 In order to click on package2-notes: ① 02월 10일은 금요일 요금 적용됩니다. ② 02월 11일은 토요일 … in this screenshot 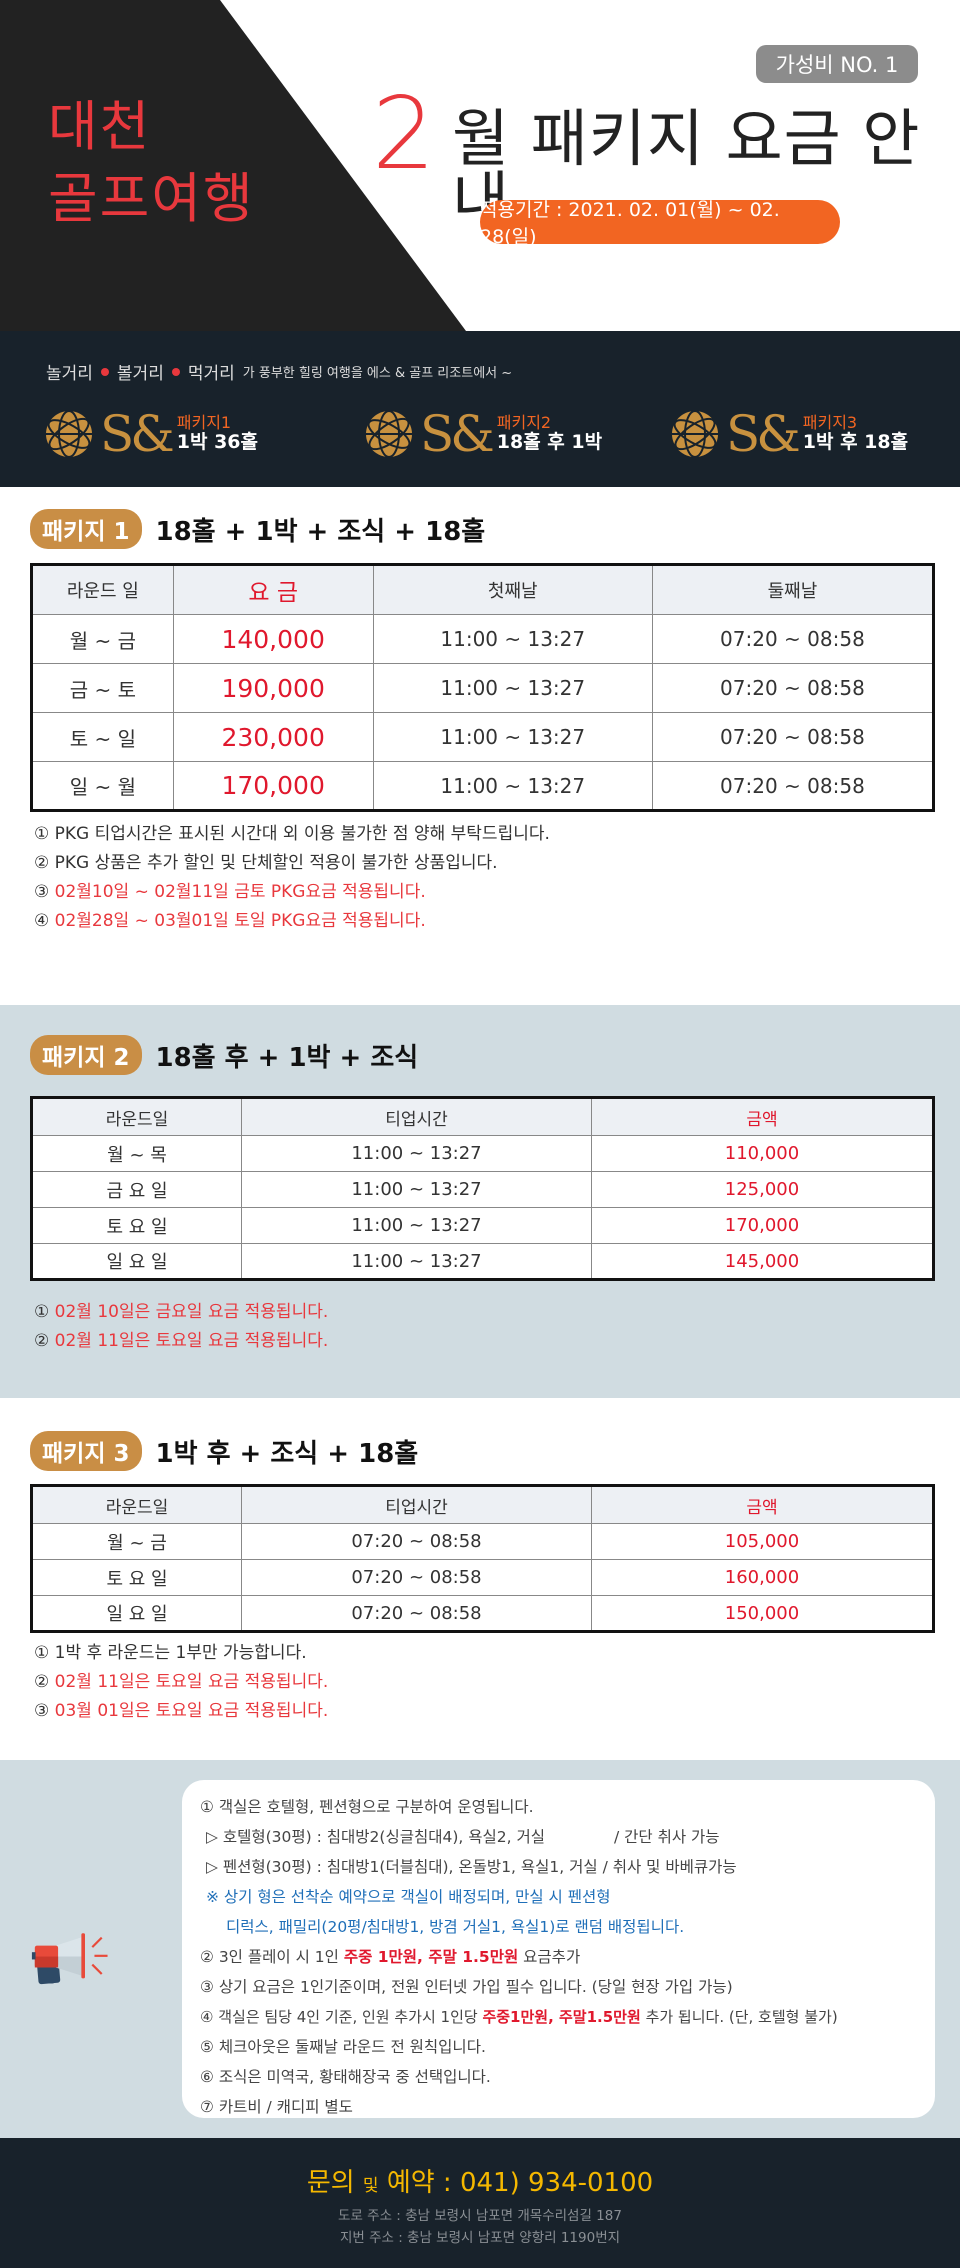, I will do `click(181, 1327)`.